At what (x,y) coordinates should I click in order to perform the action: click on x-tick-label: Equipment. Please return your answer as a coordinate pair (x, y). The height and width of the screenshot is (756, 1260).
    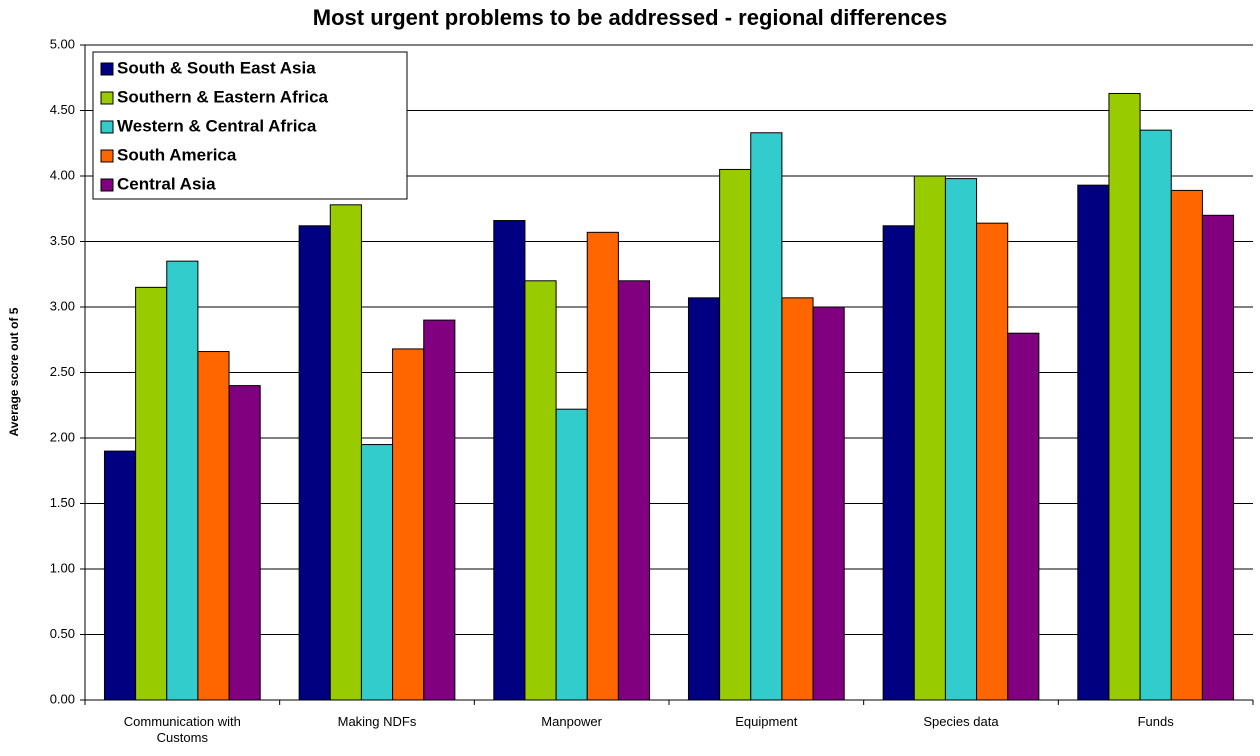
    Looking at the image, I should click on (766, 721).